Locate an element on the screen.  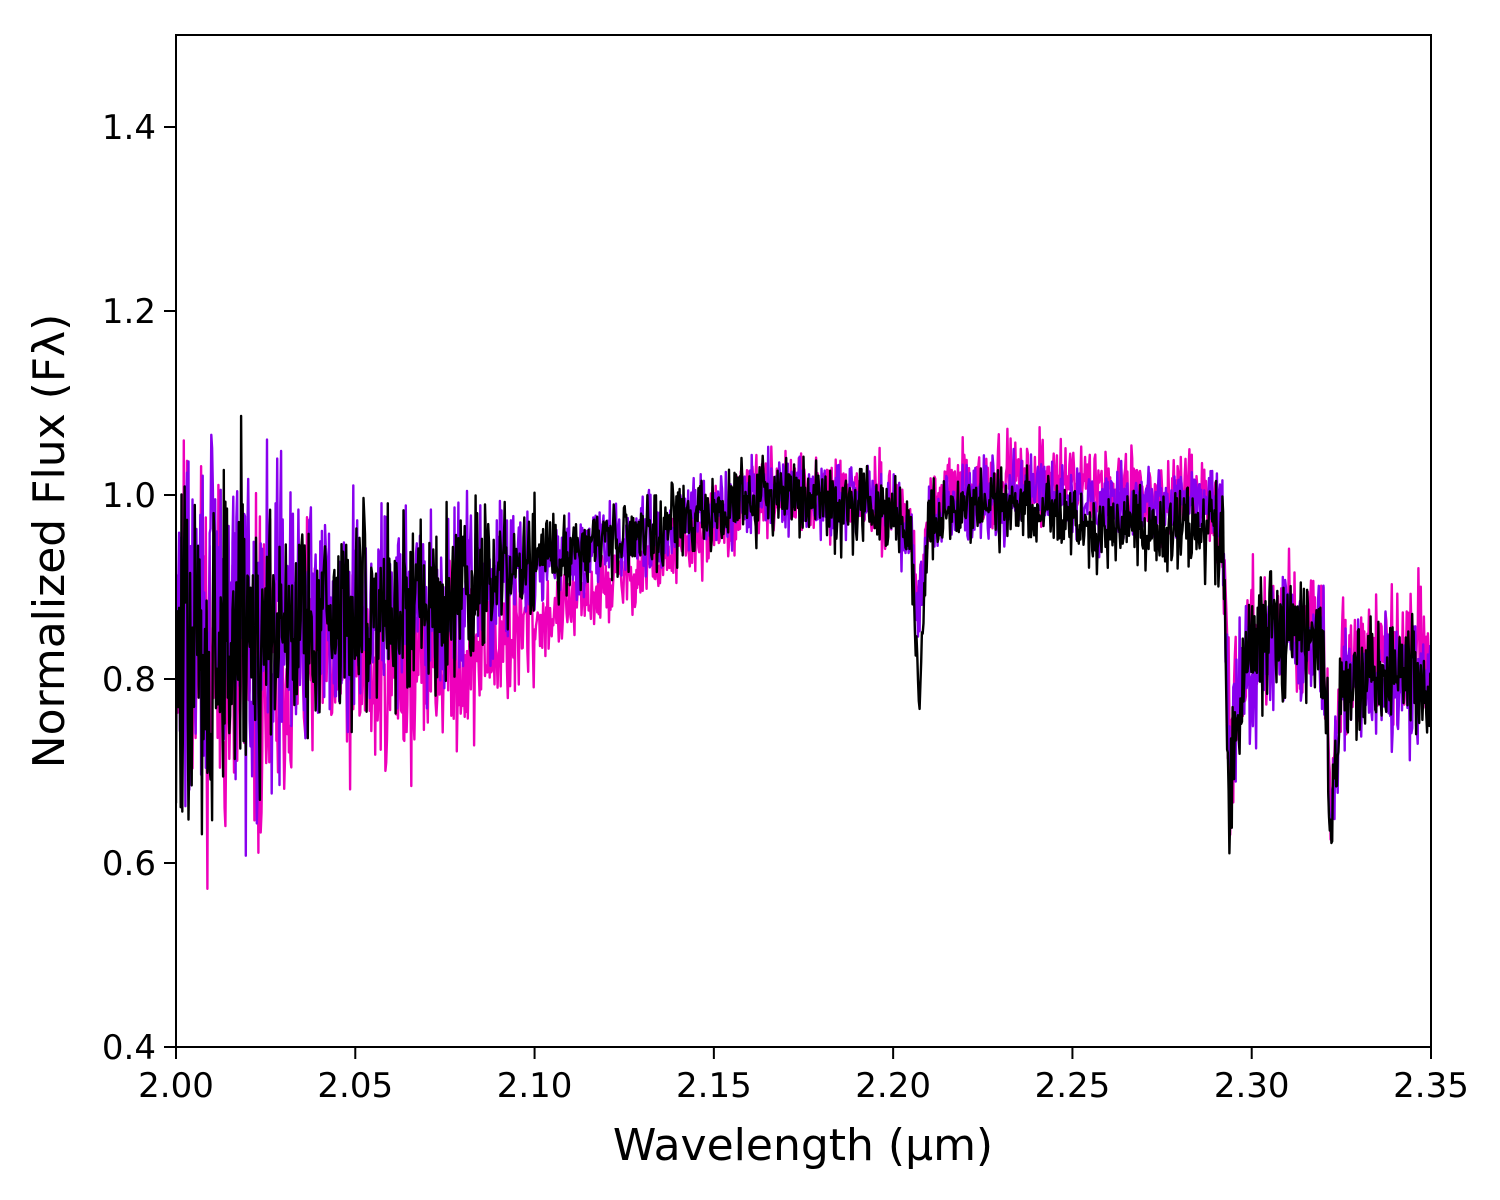
y-axis: 0.4 0.6 0.8 1.0 1.2 1.4 is located at coordinates (139, 588).